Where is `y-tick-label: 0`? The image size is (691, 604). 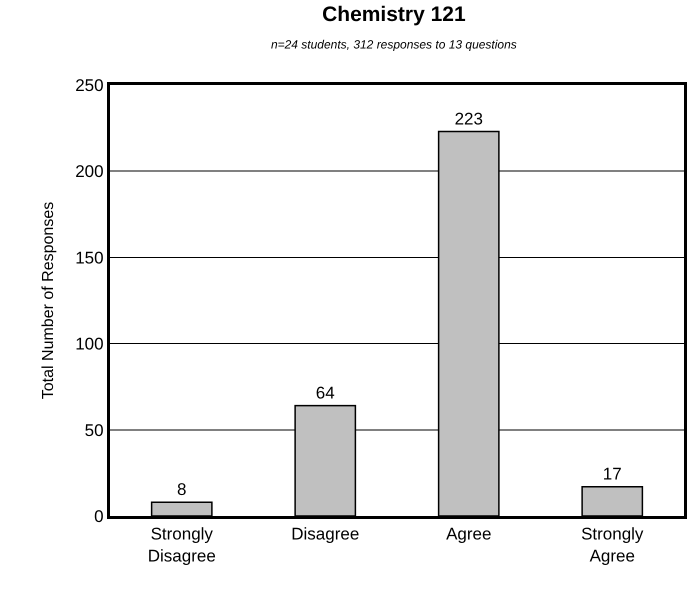
y-tick-label: 0 is located at coordinates (99, 516).